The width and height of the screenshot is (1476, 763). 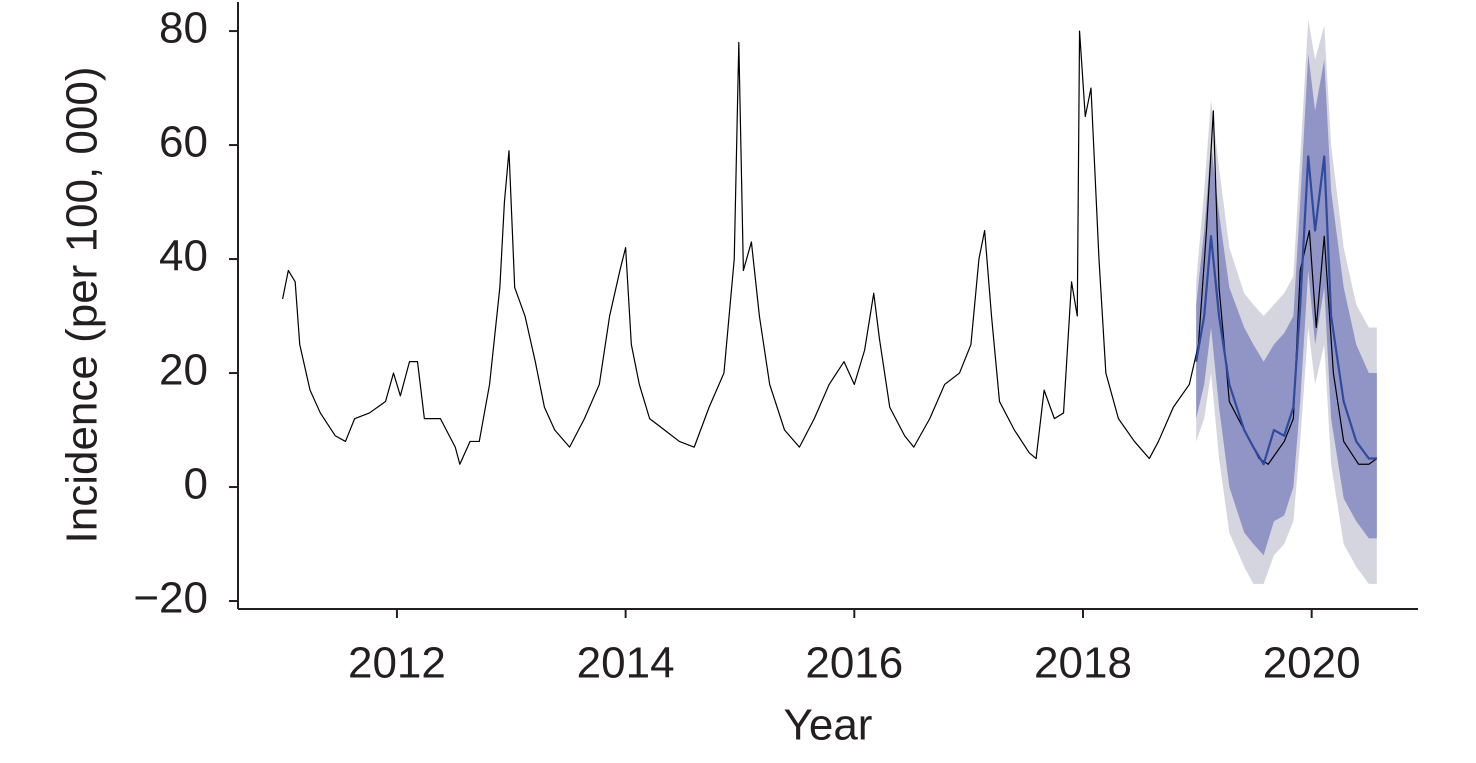 I want to click on x-axis-label: Year, so click(x=828, y=725).